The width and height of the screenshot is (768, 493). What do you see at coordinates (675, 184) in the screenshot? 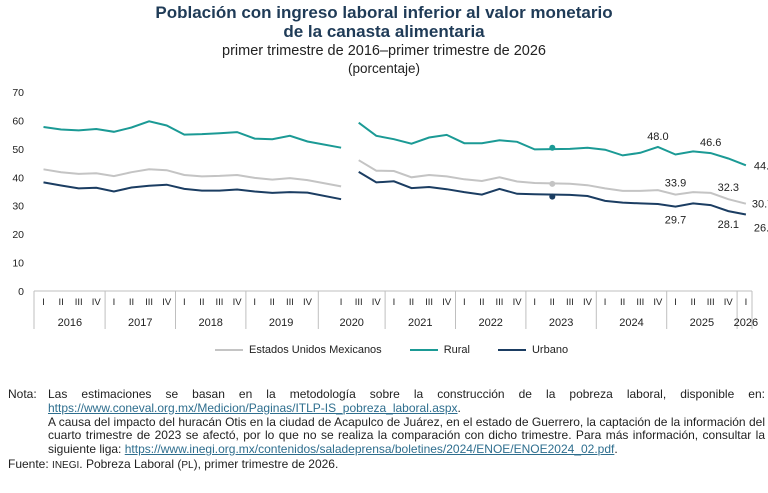
I see `data-label: 33.9` at bounding box center [675, 184].